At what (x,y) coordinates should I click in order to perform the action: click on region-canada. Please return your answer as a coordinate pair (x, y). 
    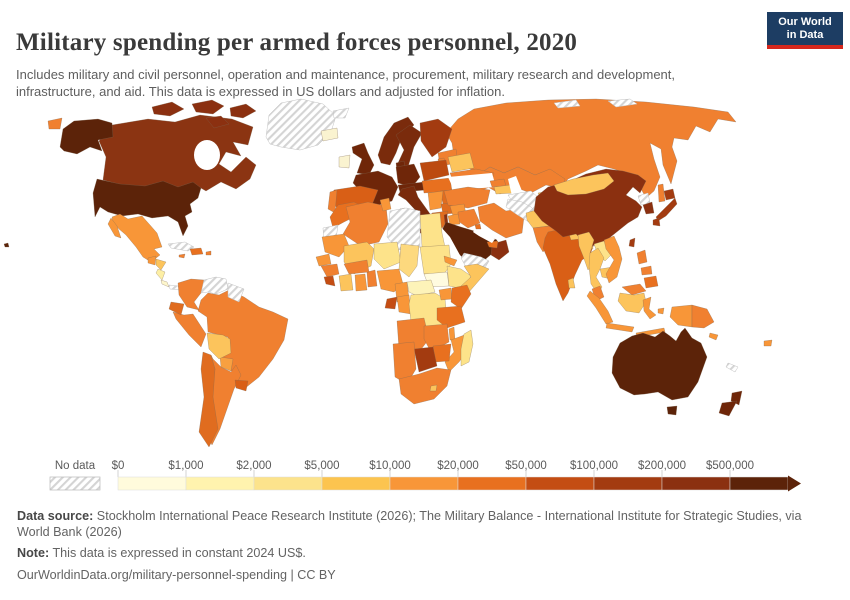
    Looking at the image, I should click on (177, 153).